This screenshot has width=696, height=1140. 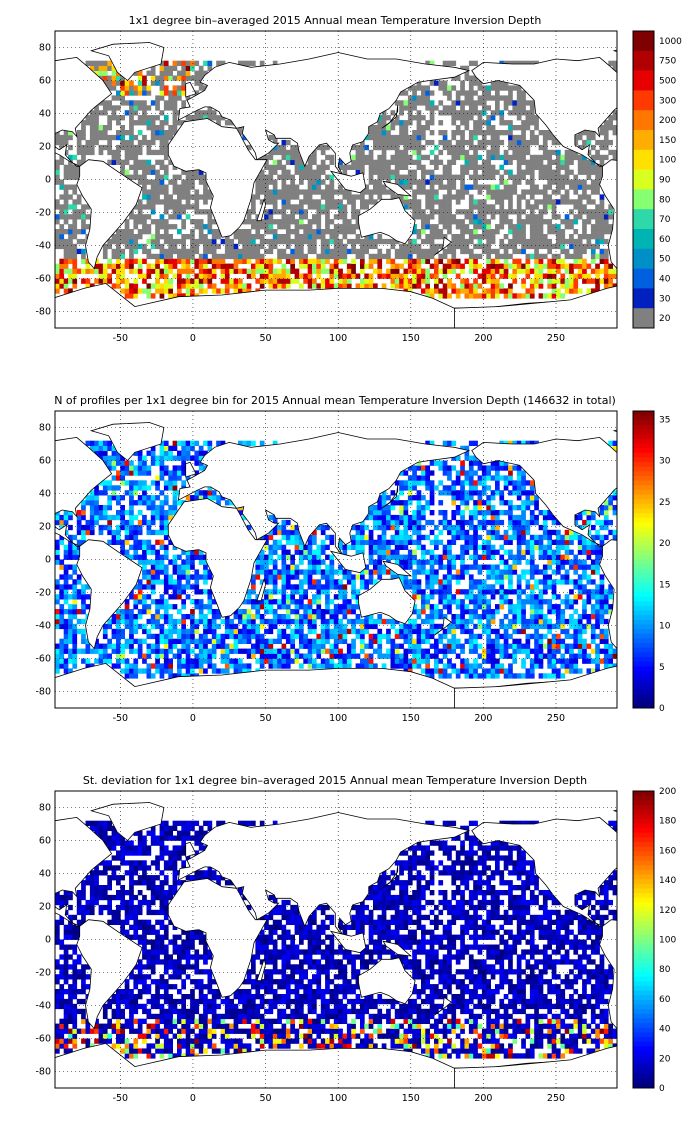 I want to click on x-tick-label: 250, so click(x=556, y=338).